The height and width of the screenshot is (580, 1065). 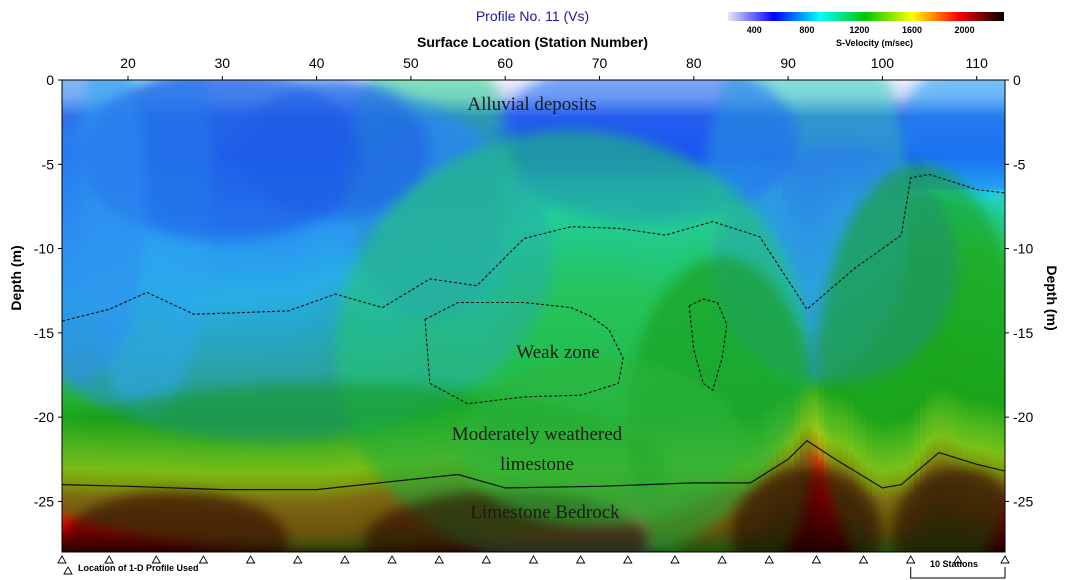 I want to click on y-tick-label-left: -5, so click(x=48, y=164).